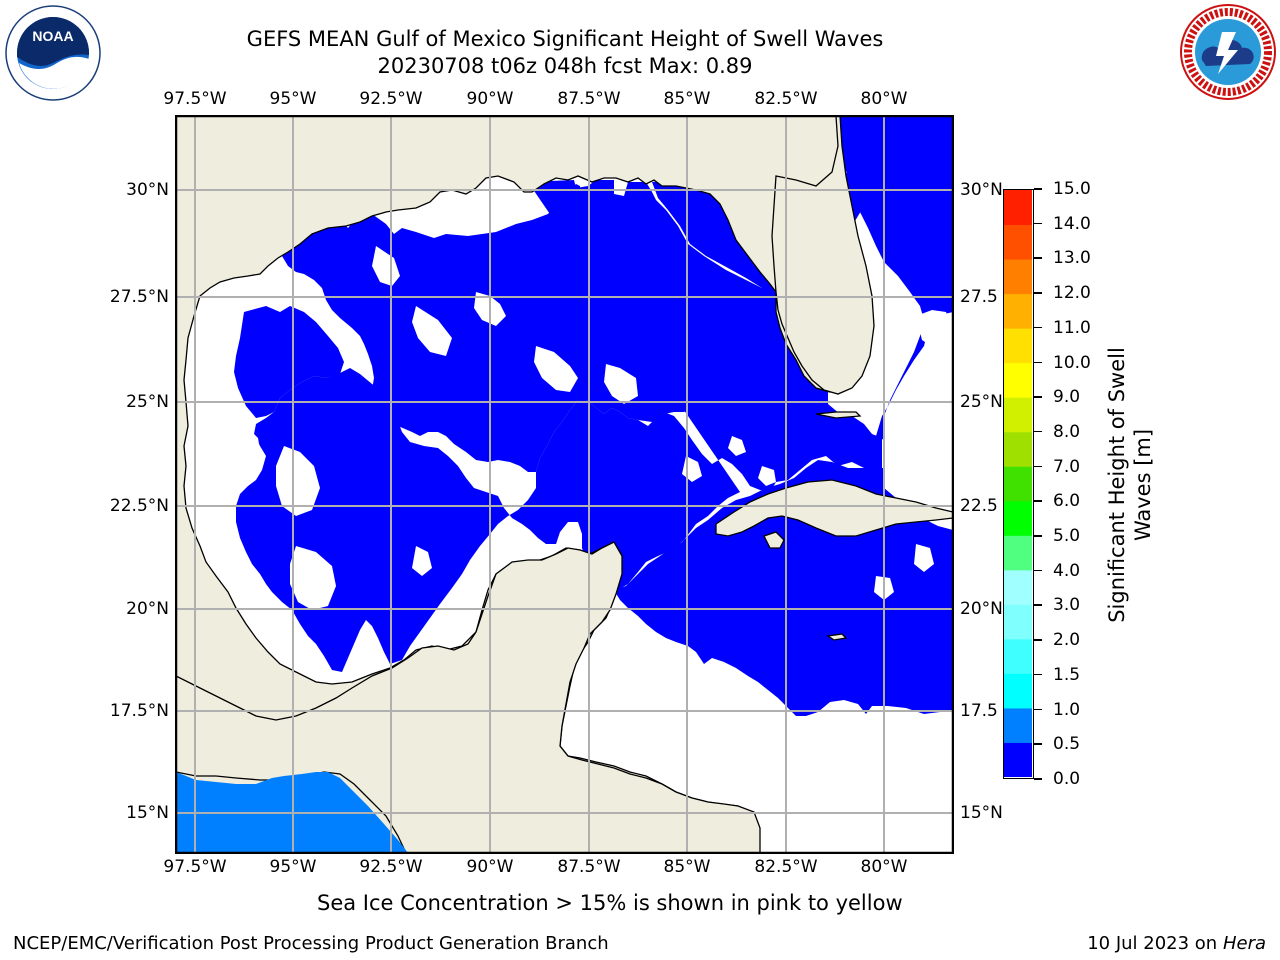  What do you see at coordinates (1072, 258) in the screenshot?
I see `colorbar-tick-label: 13.0` at bounding box center [1072, 258].